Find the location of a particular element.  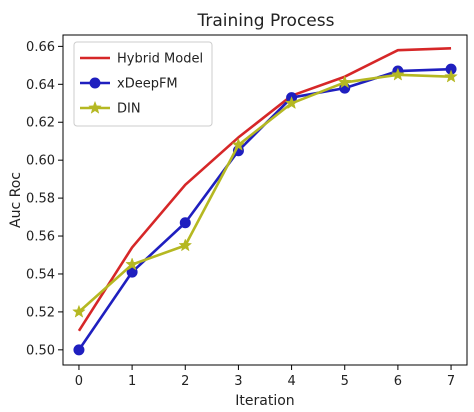

y-tick-label: 0.52 is located at coordinates (40, 312).